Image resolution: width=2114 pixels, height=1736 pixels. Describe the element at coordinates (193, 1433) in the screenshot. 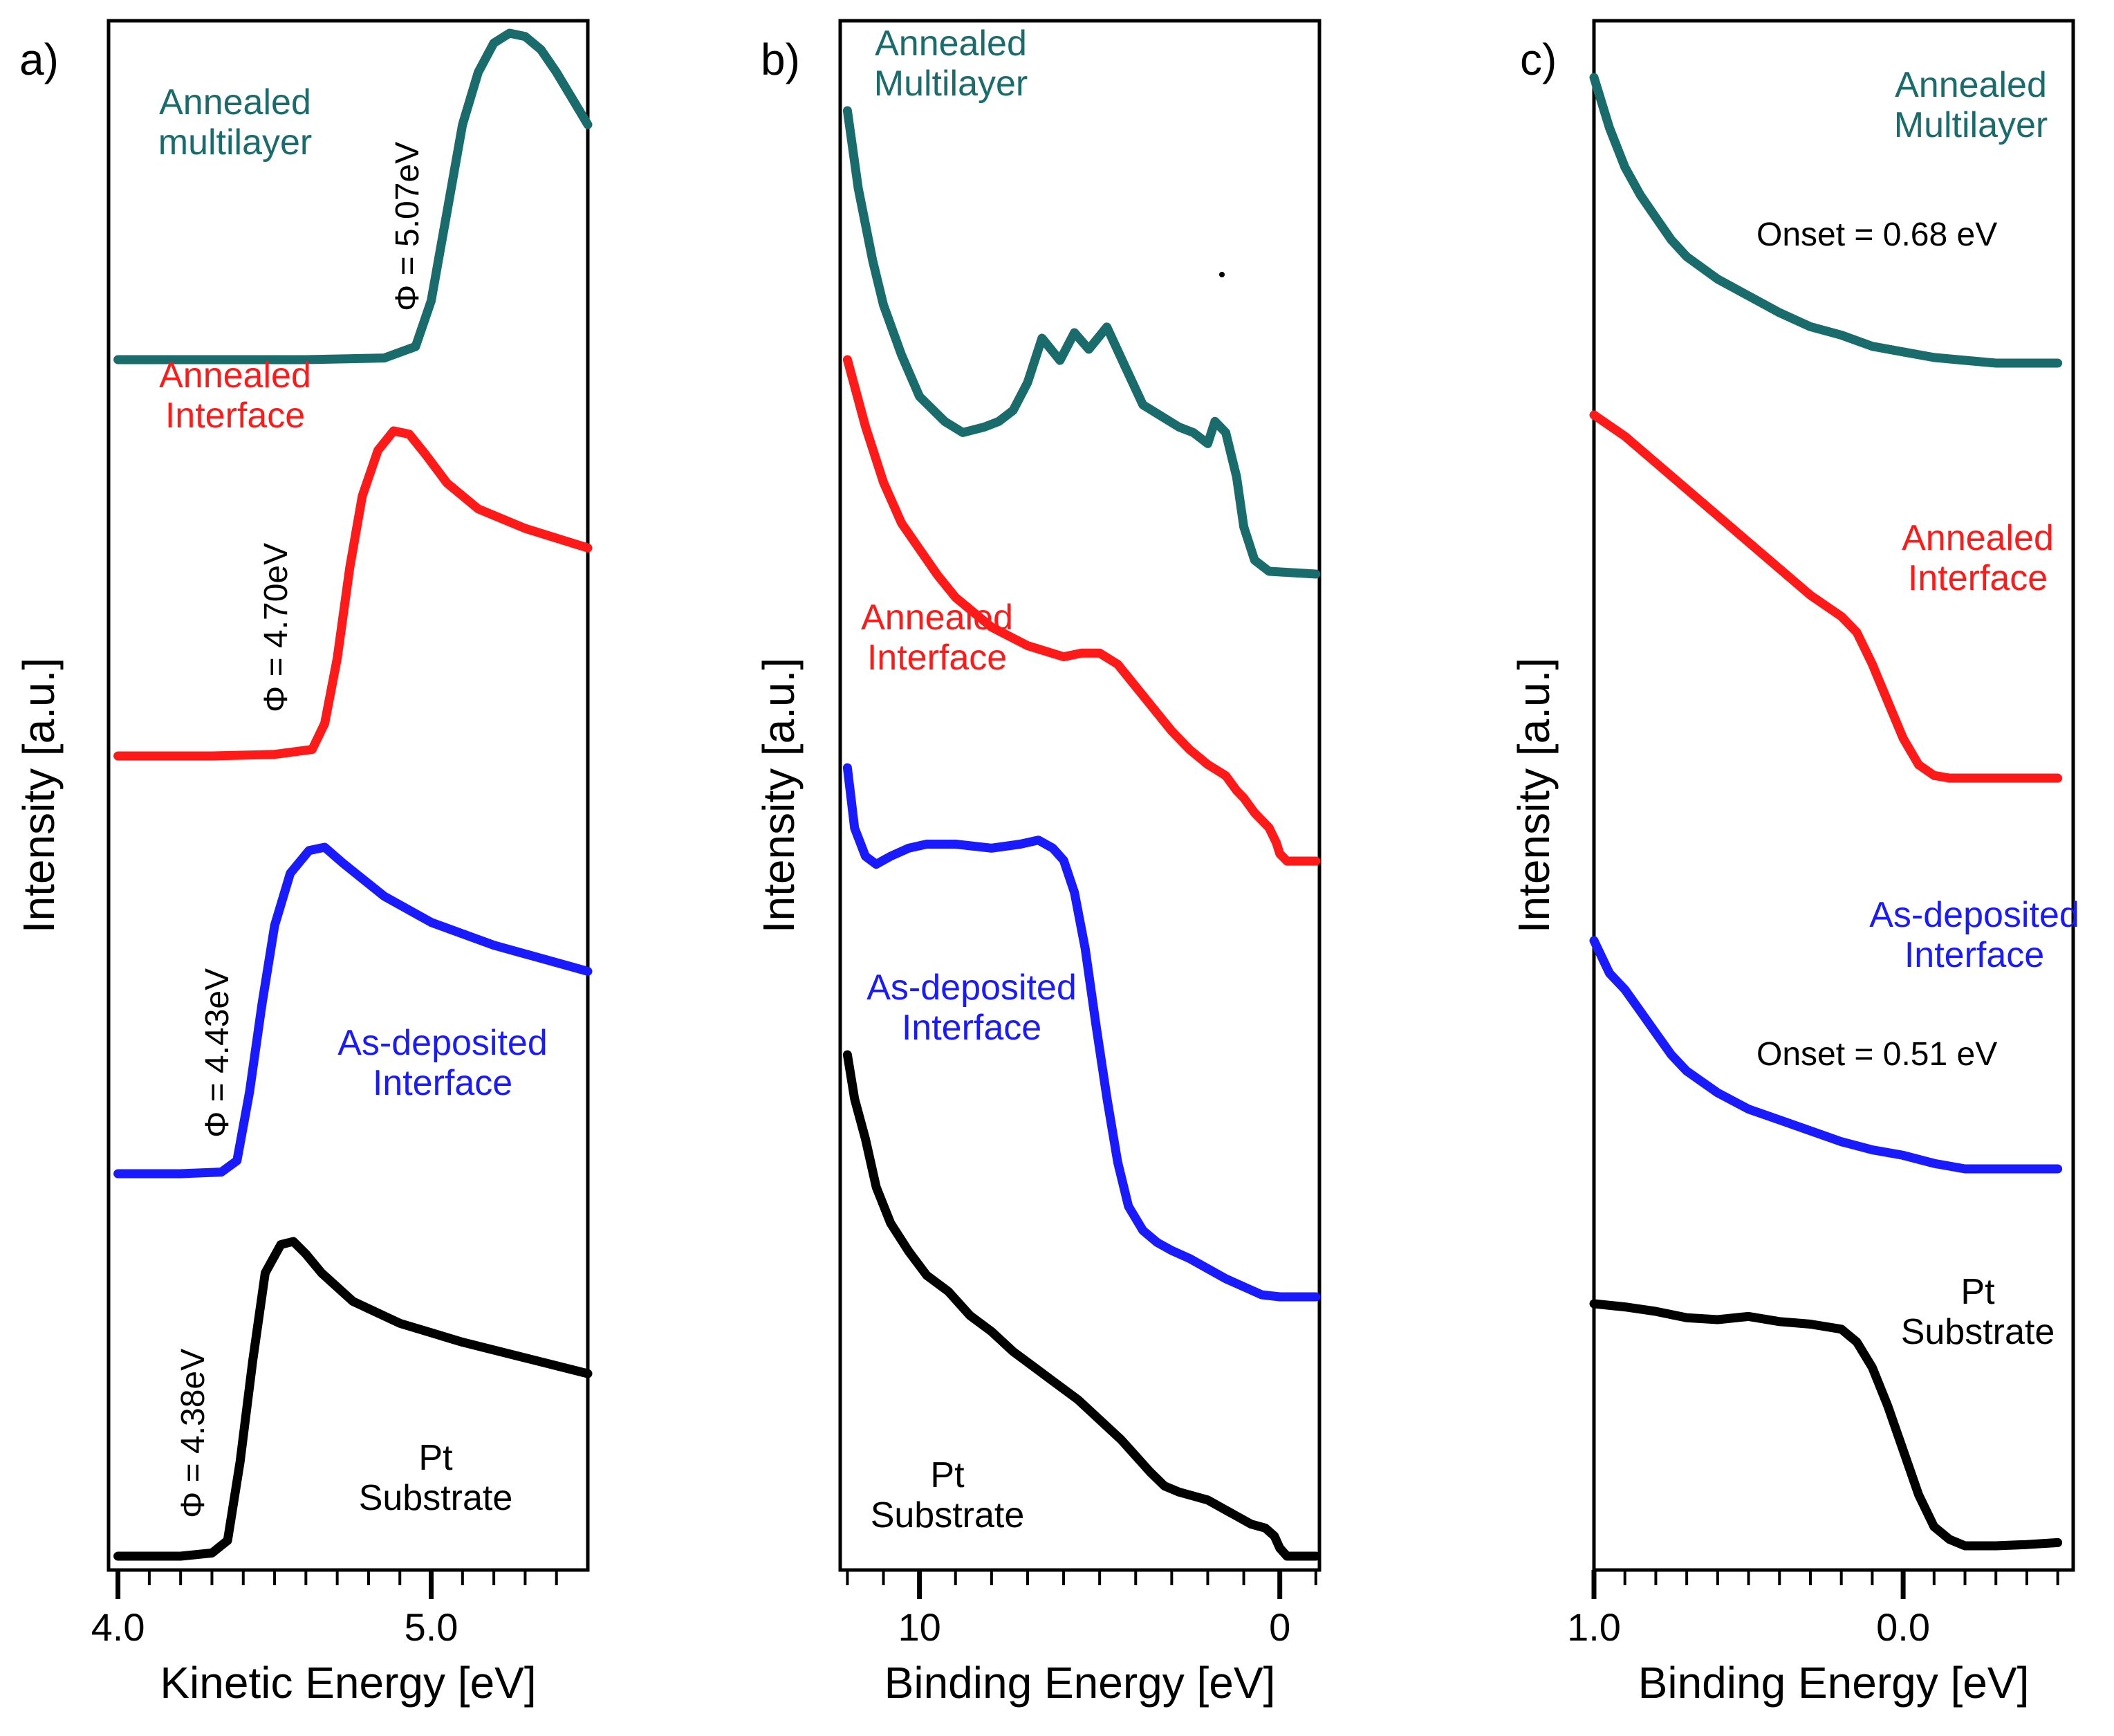

I see `annotation: Φ = 4.38eV` at that location.